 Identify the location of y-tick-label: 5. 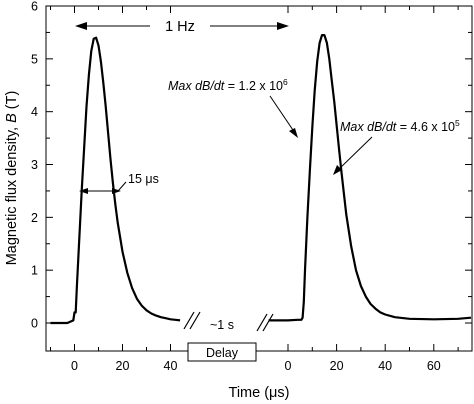
(34, 59).